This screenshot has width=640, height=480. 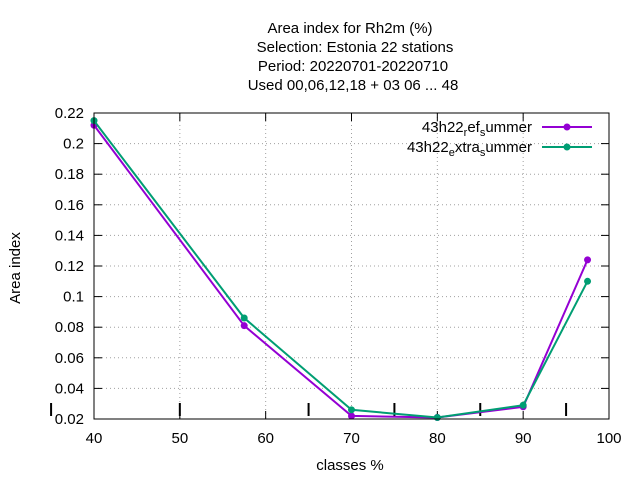 I want to click on x-tick-label: 70, so click(x=351, y=438).